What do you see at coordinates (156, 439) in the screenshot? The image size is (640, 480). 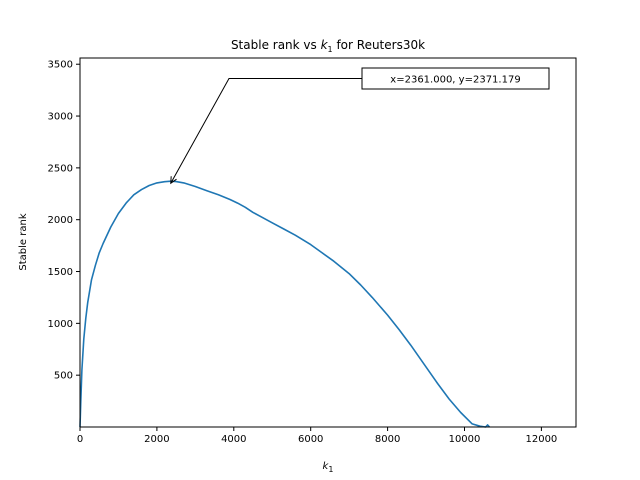 I see `x-tick-label: 2000` at bounding box center [156, 439].